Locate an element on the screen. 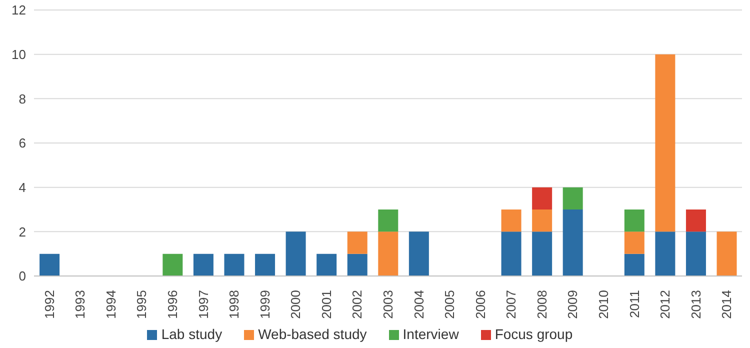  y-tick-label: 2 is located at coordinates (22, 232).